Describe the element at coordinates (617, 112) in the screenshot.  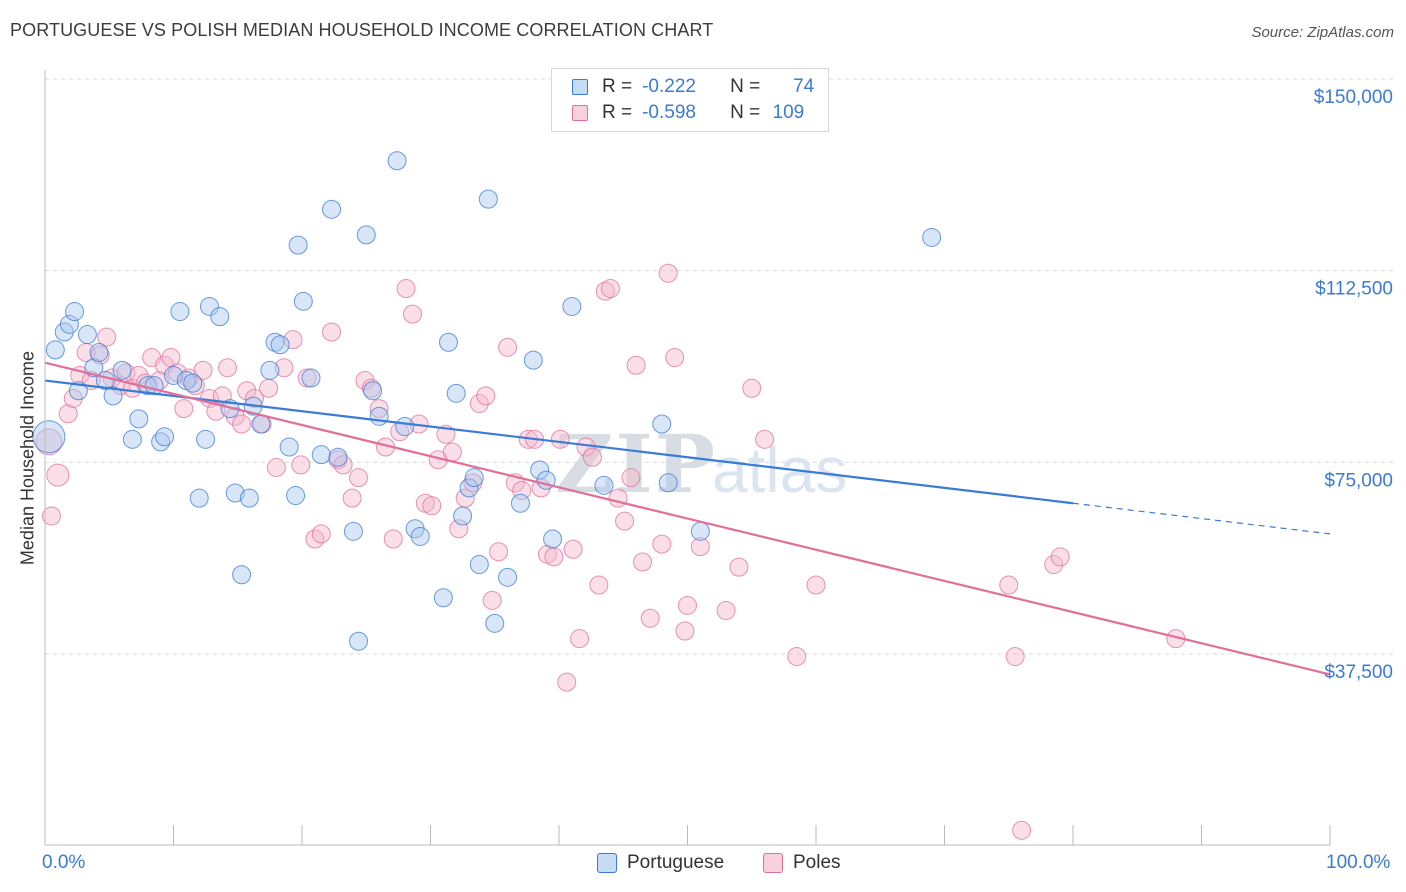
I see `legend-r-label: R =` at that location.